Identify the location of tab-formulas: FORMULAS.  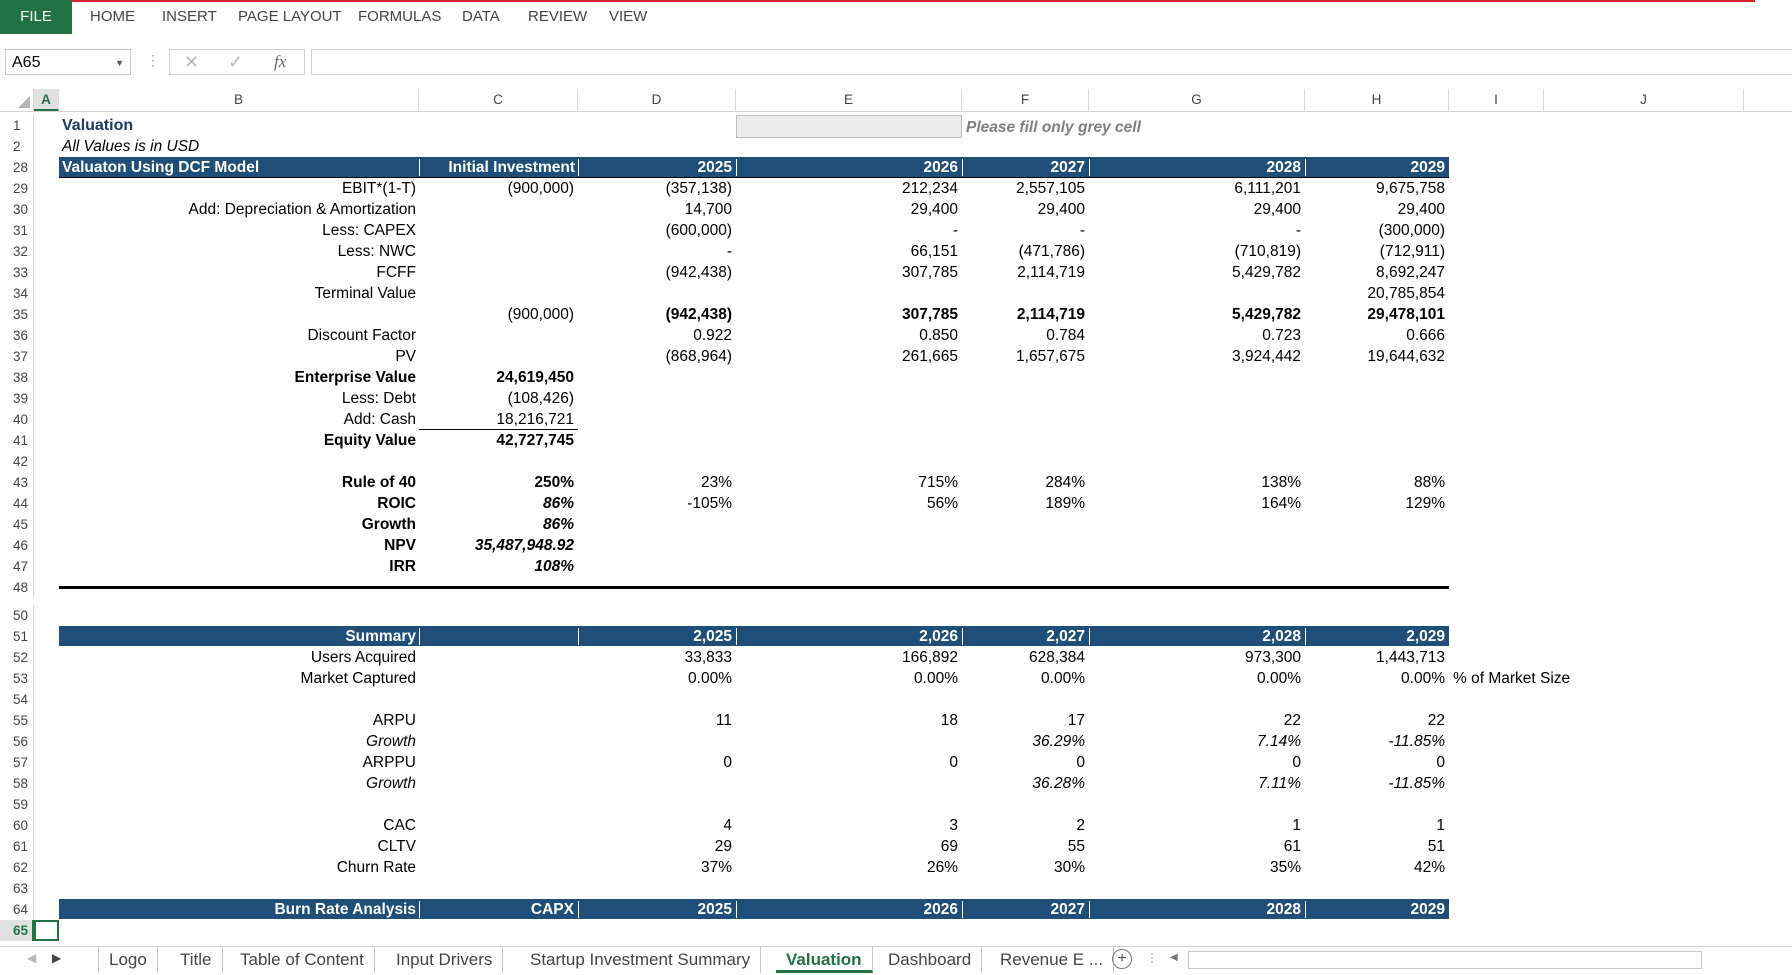
(400, 16).